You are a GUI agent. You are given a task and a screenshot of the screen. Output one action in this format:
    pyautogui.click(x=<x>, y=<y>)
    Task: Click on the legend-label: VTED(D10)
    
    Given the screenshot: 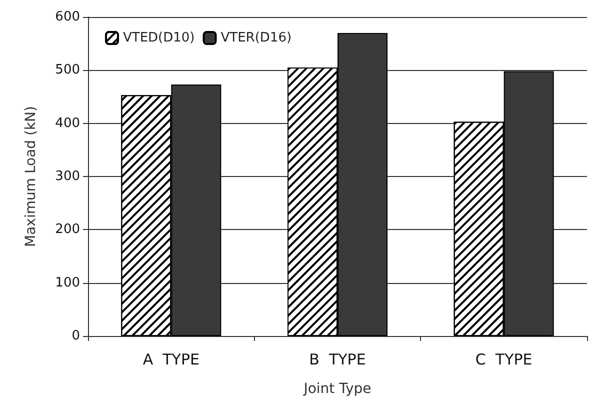 What is the action you would take?
    pyautogui.click(x=159, y=38)
    